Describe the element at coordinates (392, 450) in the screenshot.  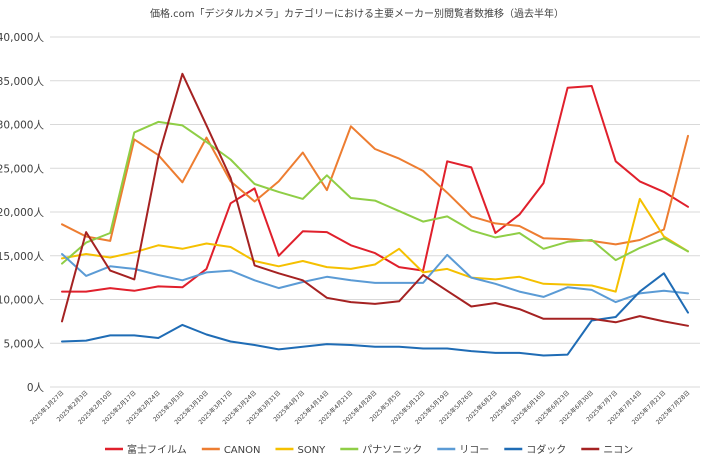
I see `legend-label: パナソニック` at that location.